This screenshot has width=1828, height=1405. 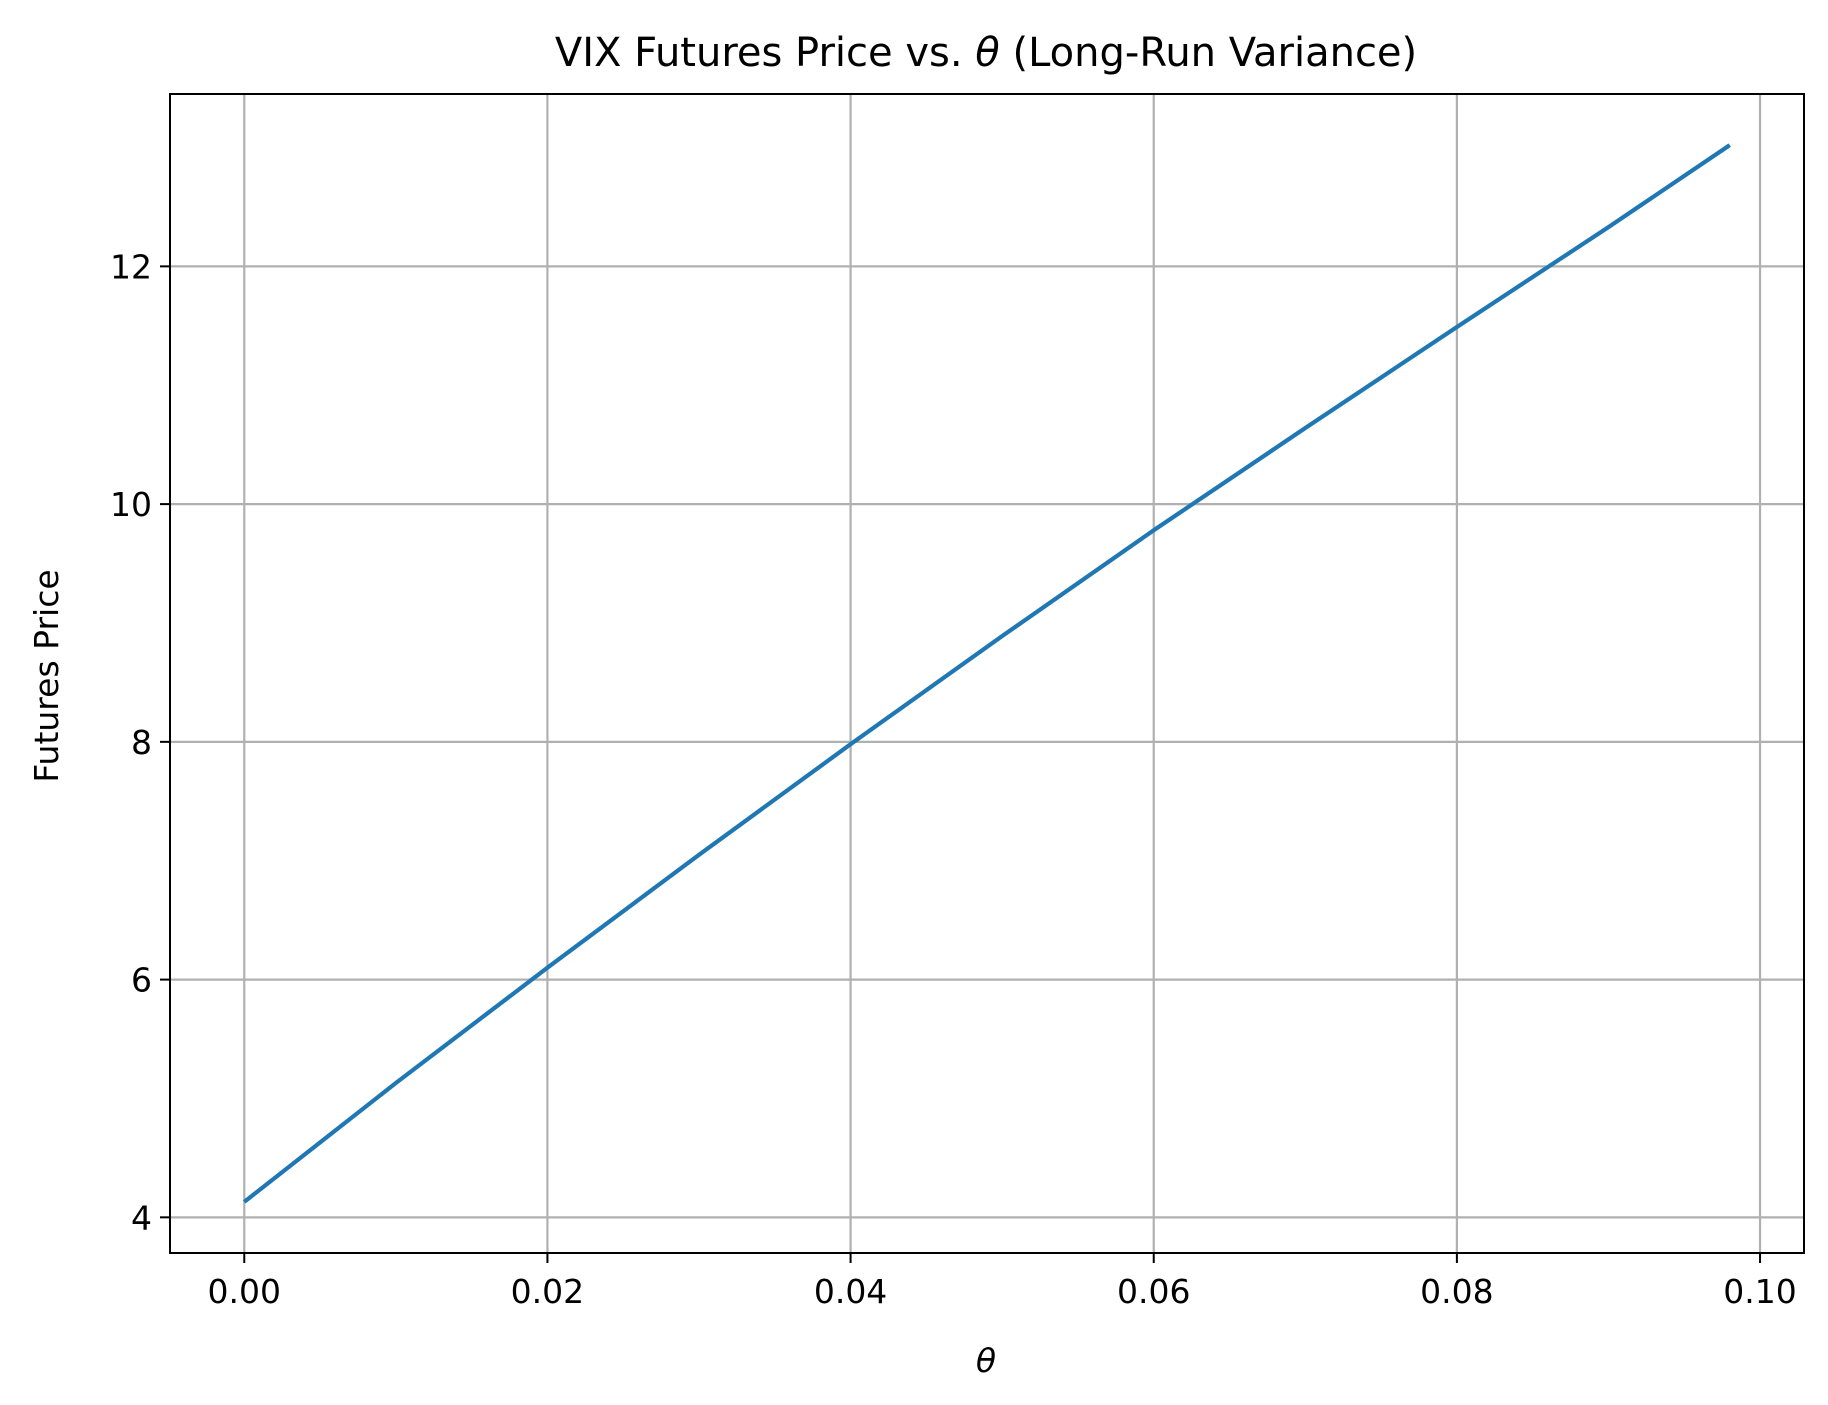 I want to click on y-axis: 4 6 8 10 12, so click(x=140, y=742).